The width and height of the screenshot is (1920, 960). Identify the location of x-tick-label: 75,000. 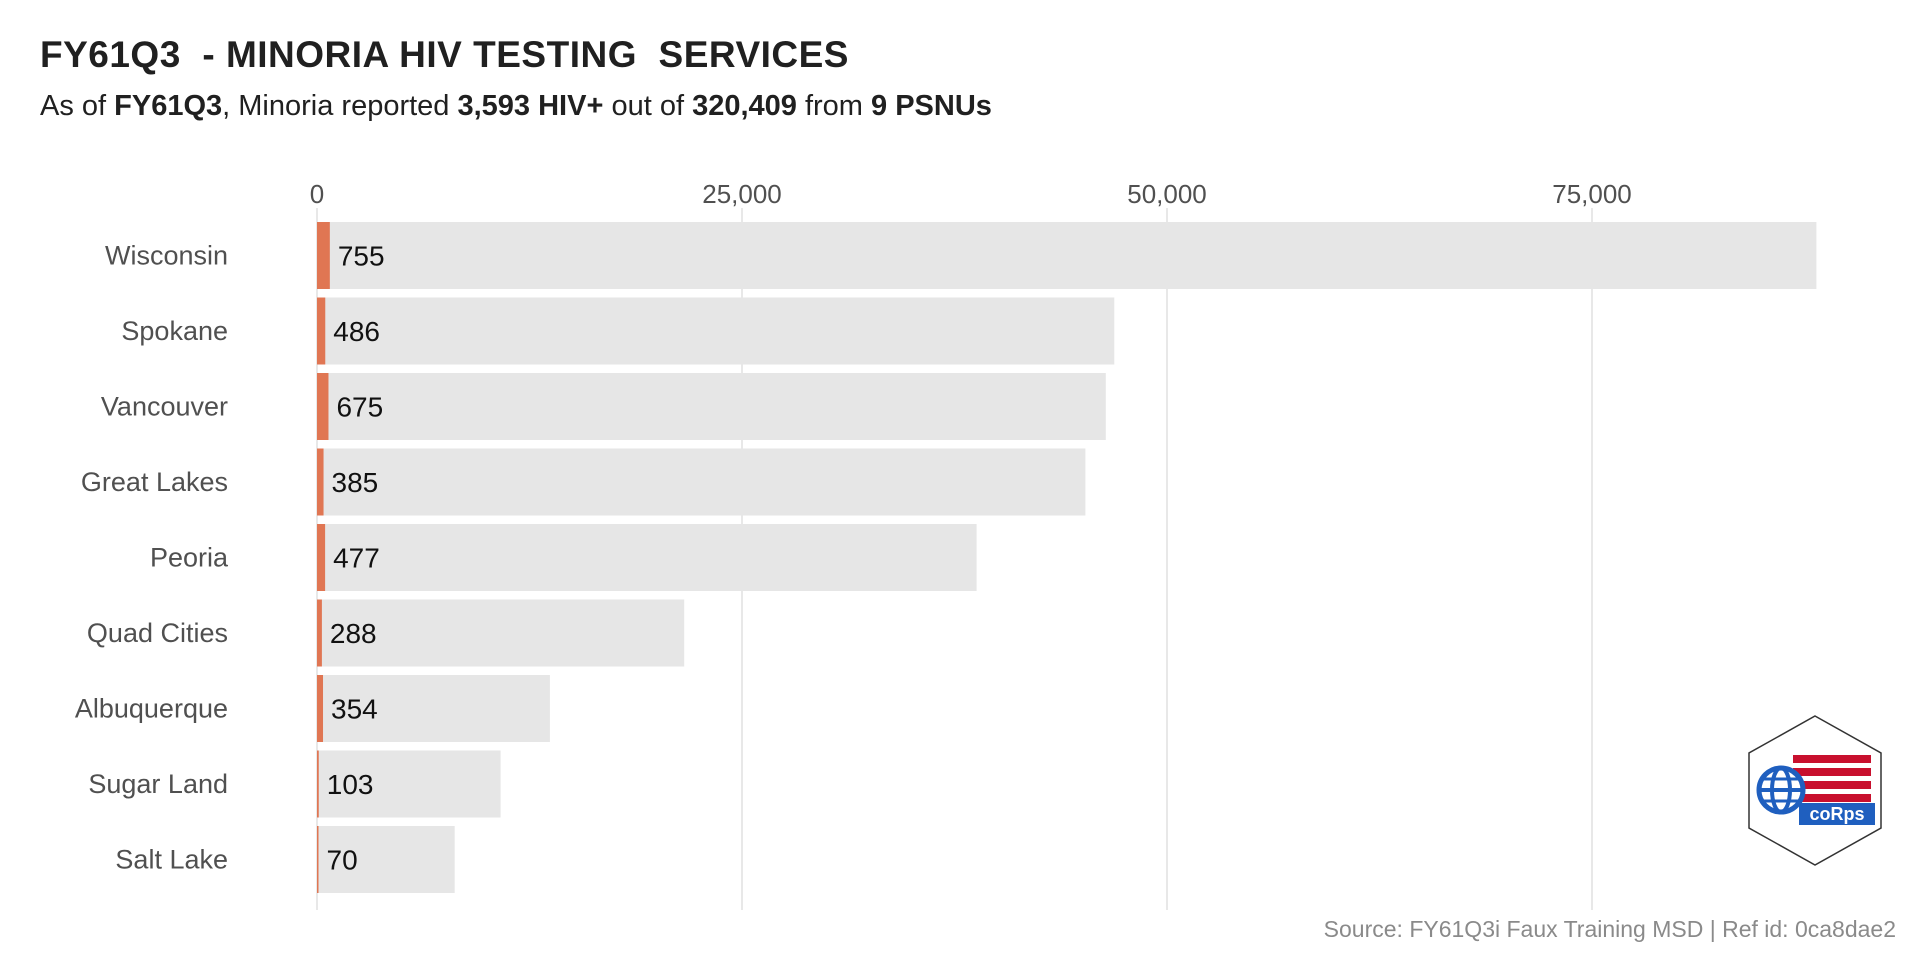
(1592, 194).